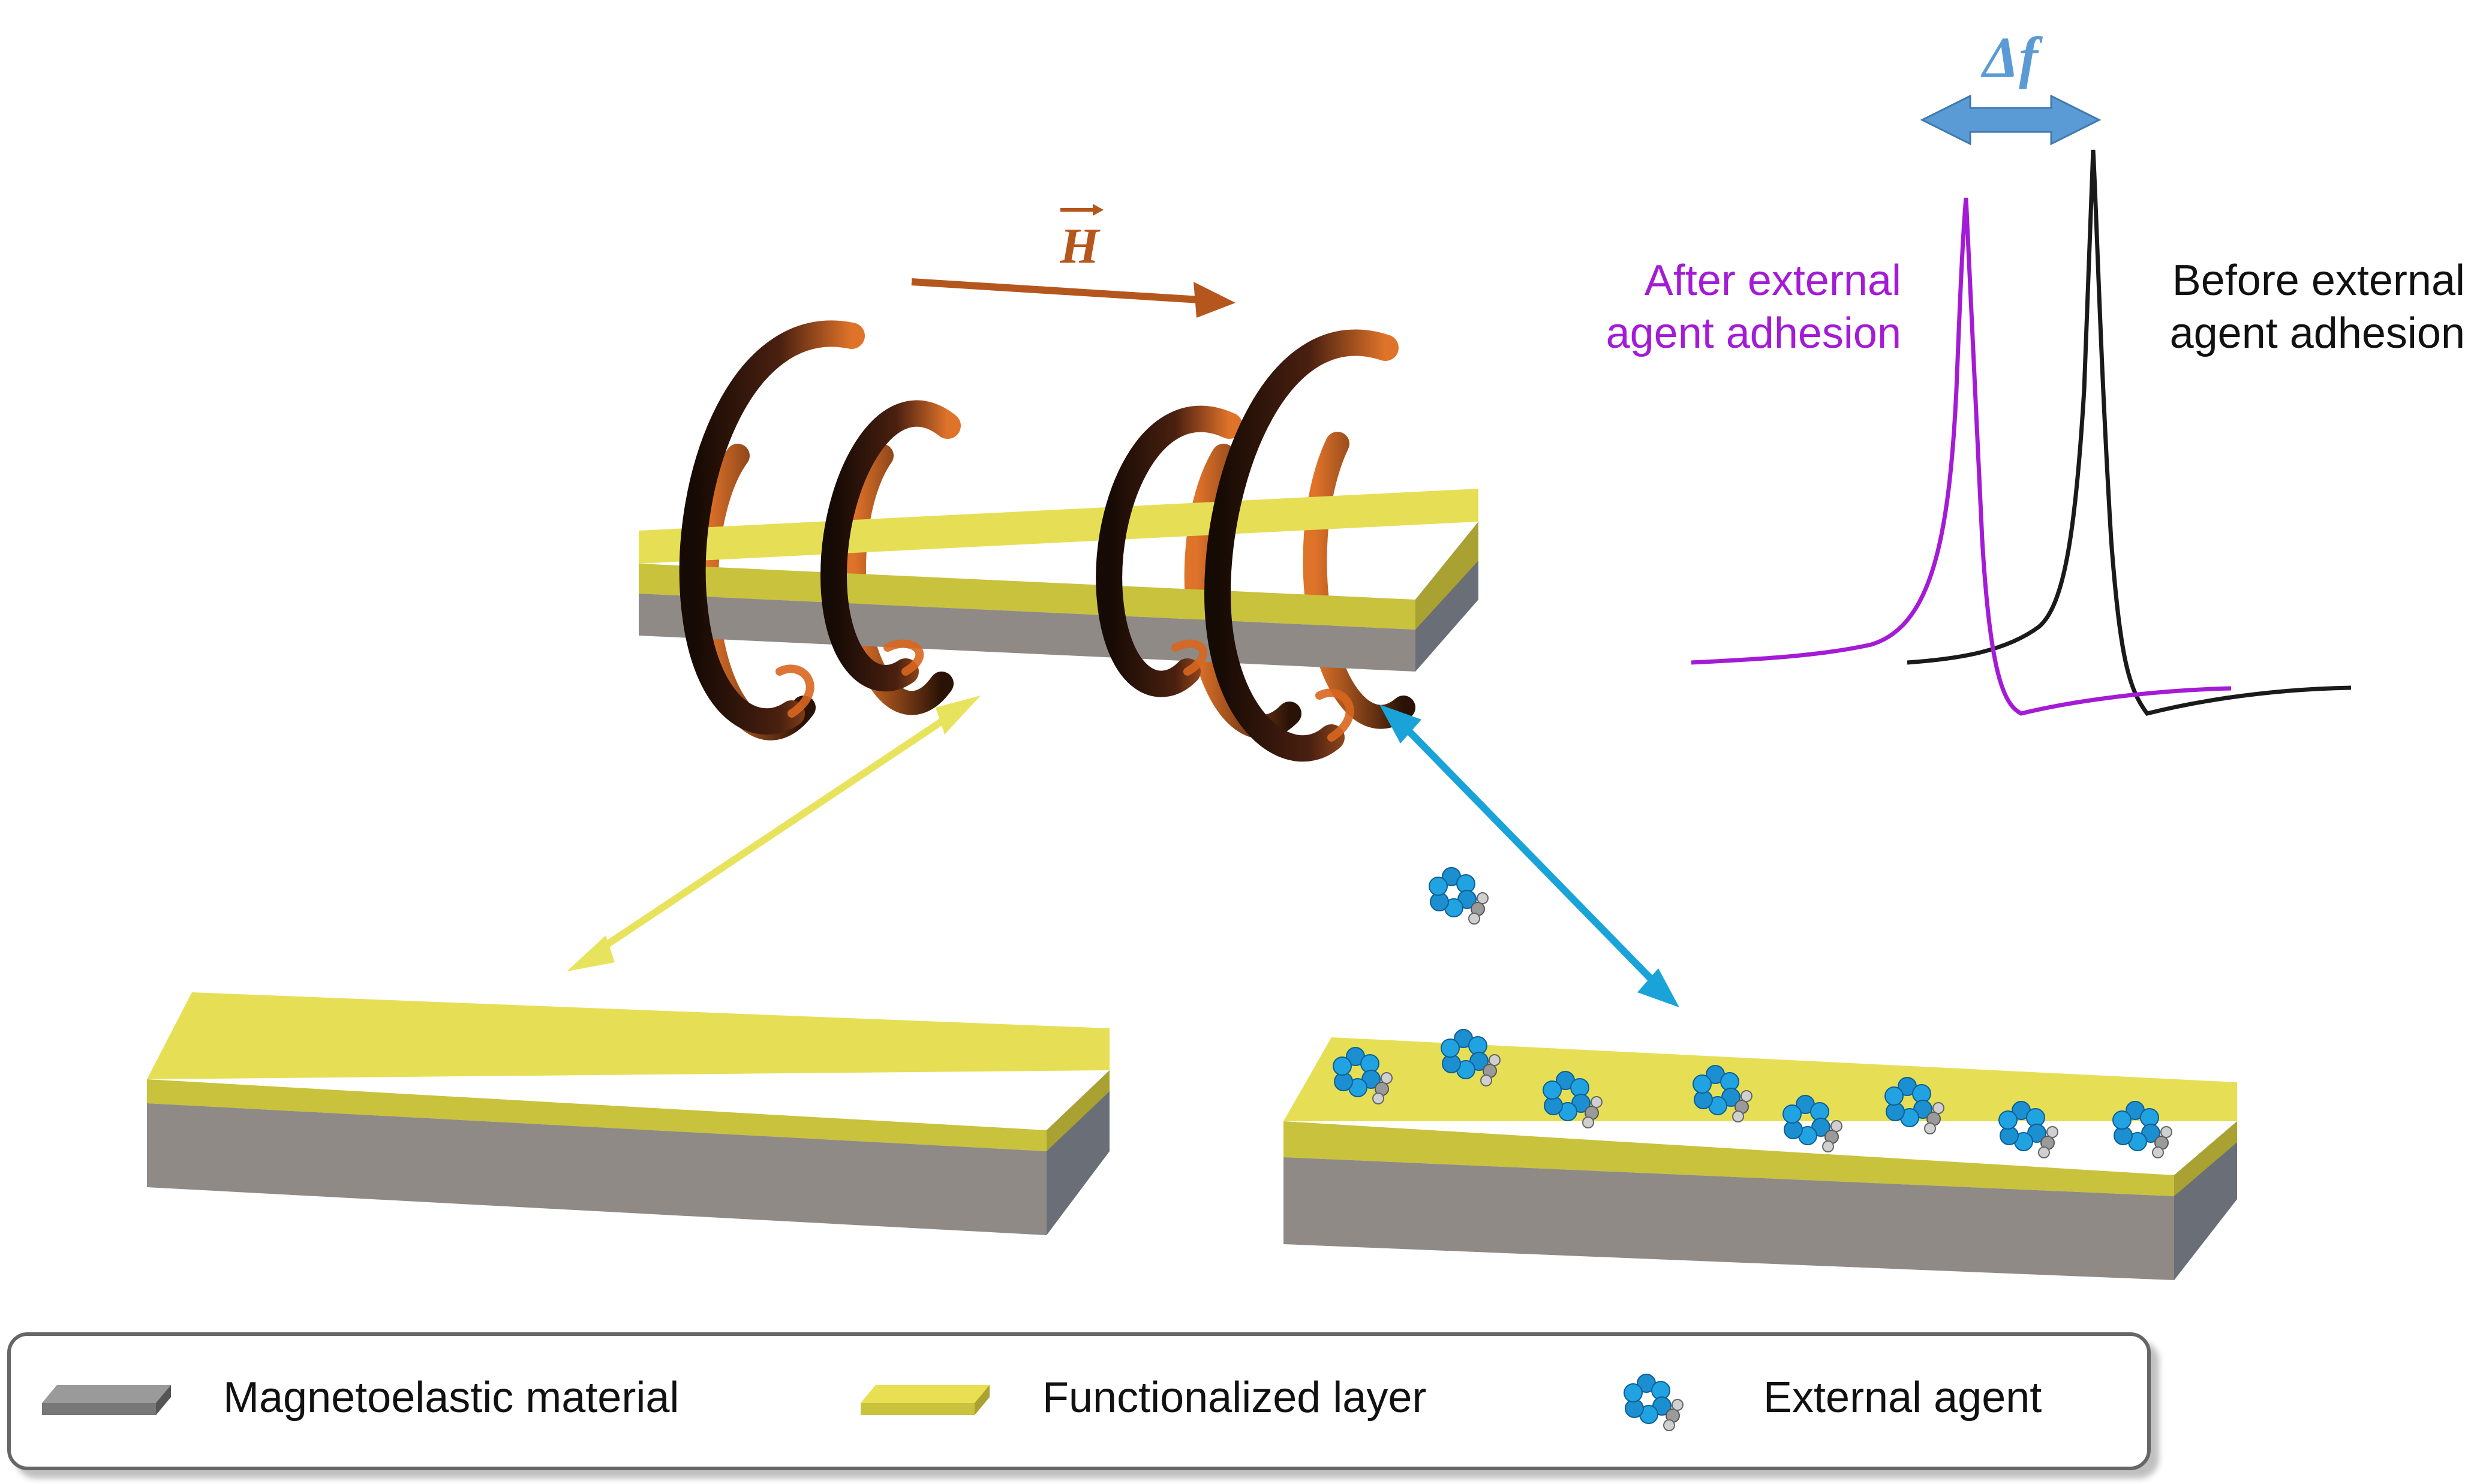  I want to click on functionalized-legend-icon, so click(925, 1400).